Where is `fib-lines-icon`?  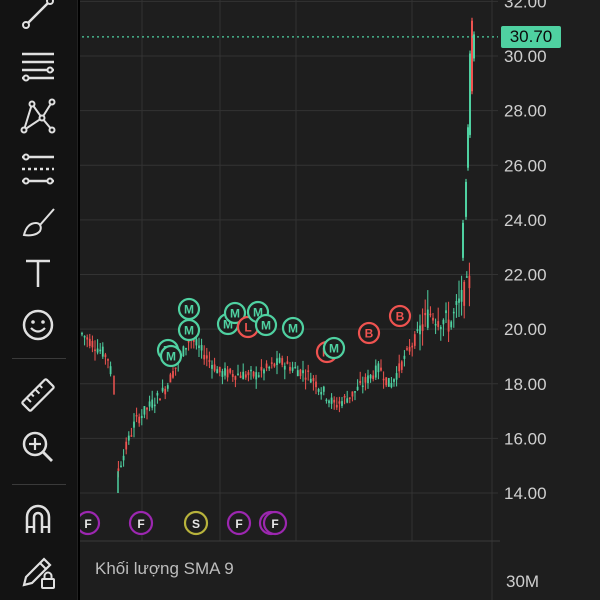 fib-lines-icon is located at coordinates (38, 67).